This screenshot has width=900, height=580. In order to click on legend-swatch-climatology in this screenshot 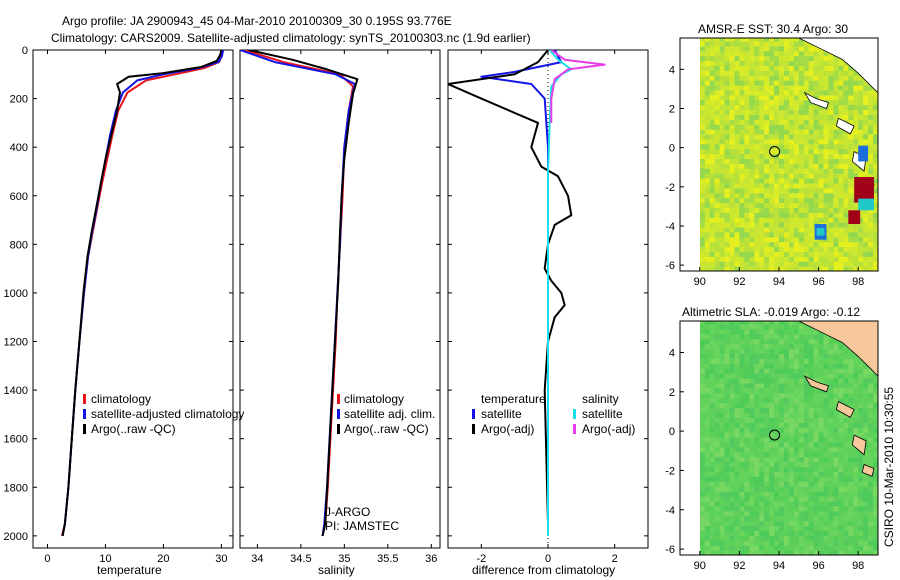, I will do `click(84, 399)`.